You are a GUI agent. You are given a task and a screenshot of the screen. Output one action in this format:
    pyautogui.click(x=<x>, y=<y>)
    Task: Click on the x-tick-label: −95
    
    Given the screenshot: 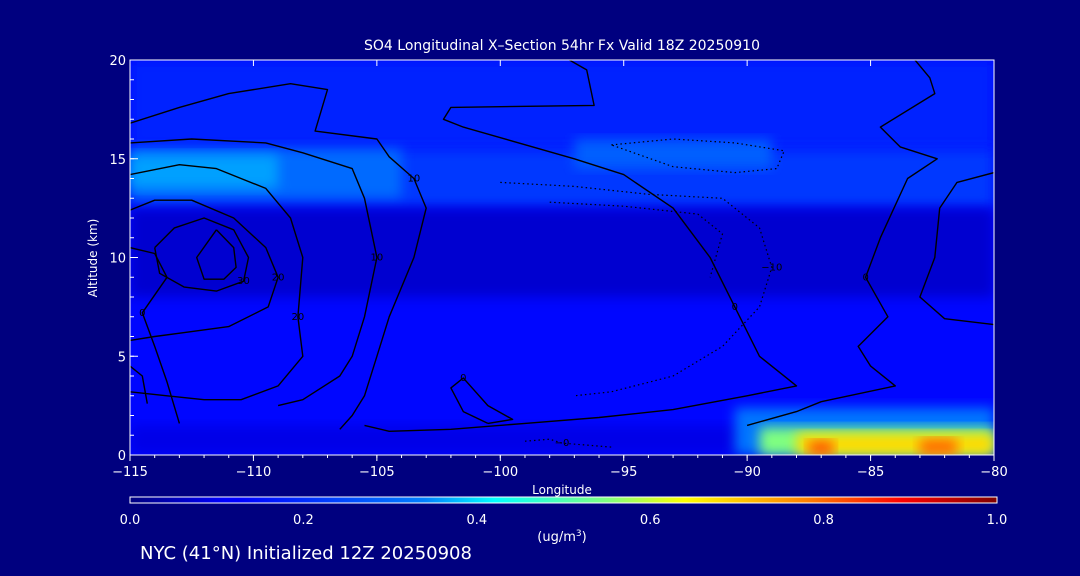 What is the action you would take?
    pyautogui.click(x=623, y=472)
    